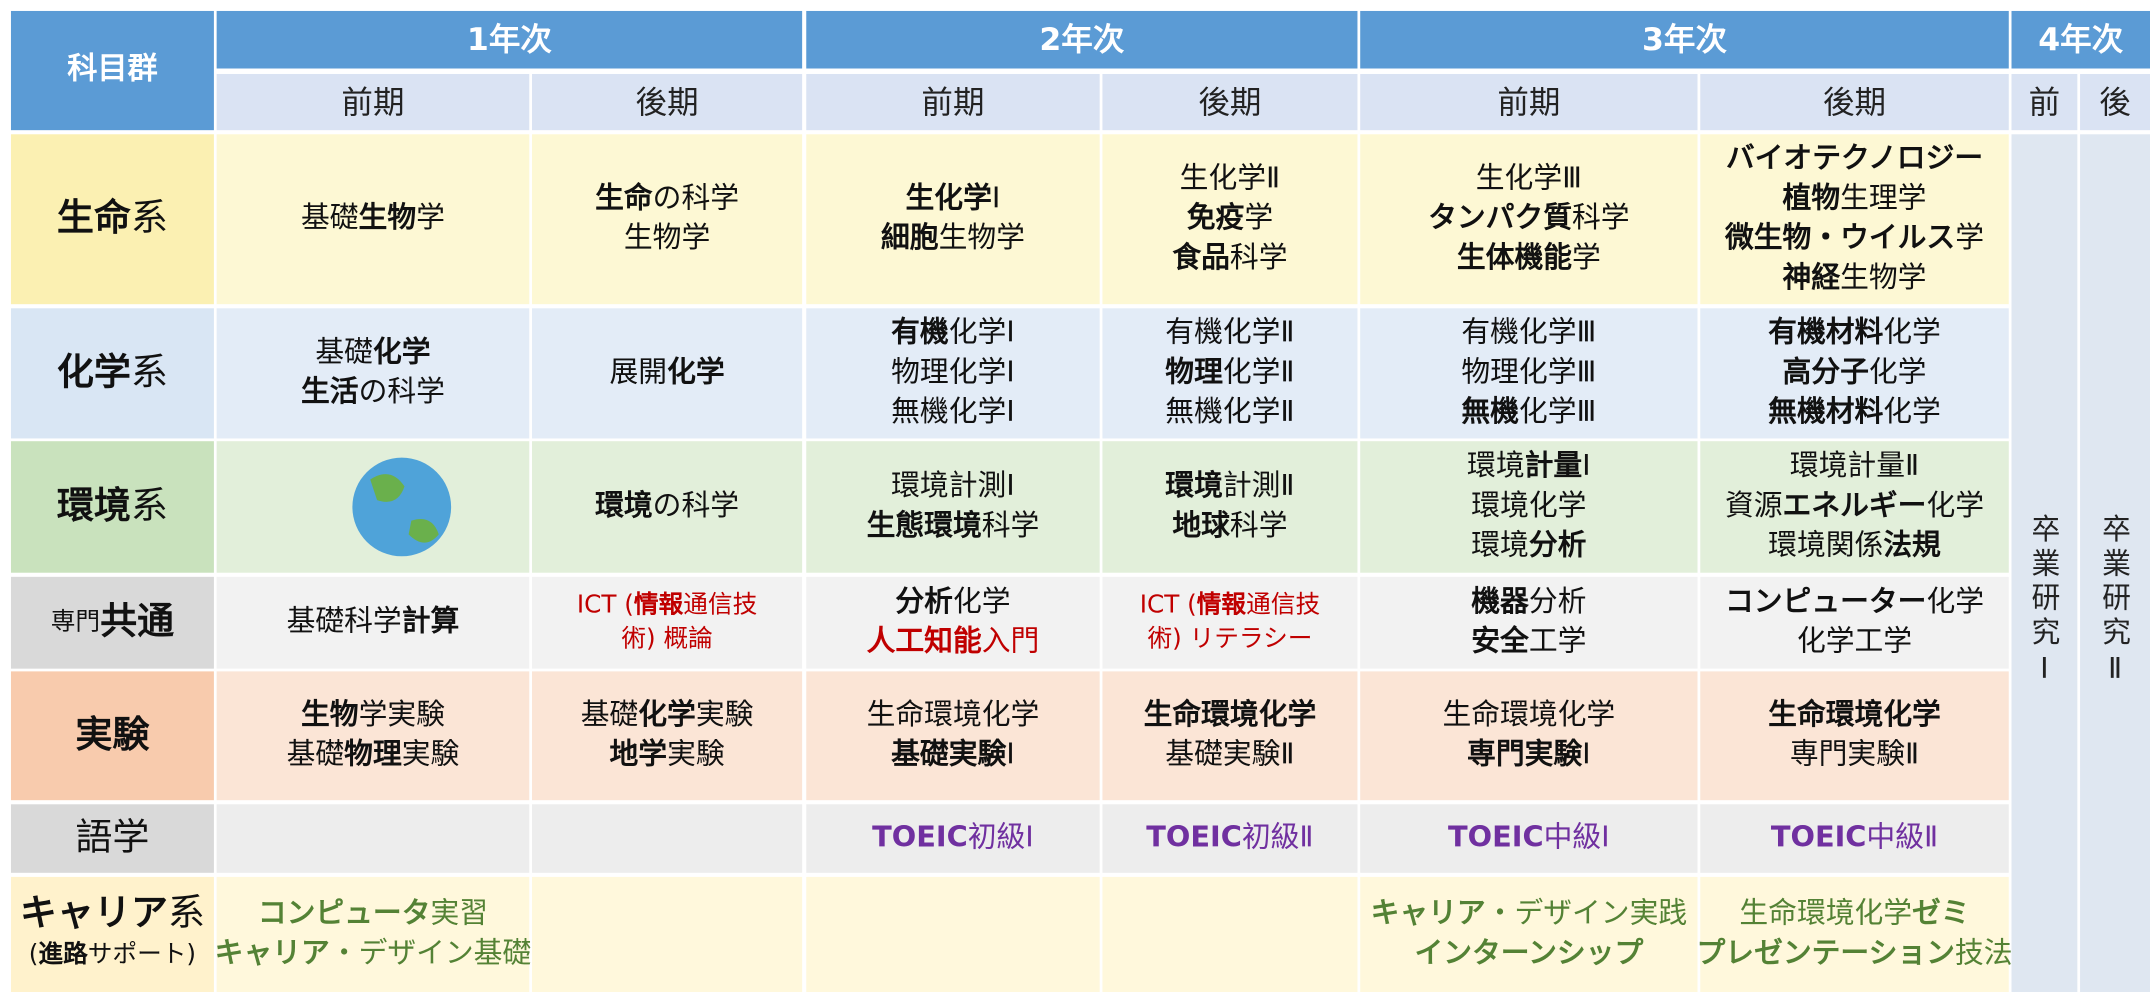  Describe the element at coordinates (1912, 545) in the screenshot. I see `text-segment: 法規` at that location.